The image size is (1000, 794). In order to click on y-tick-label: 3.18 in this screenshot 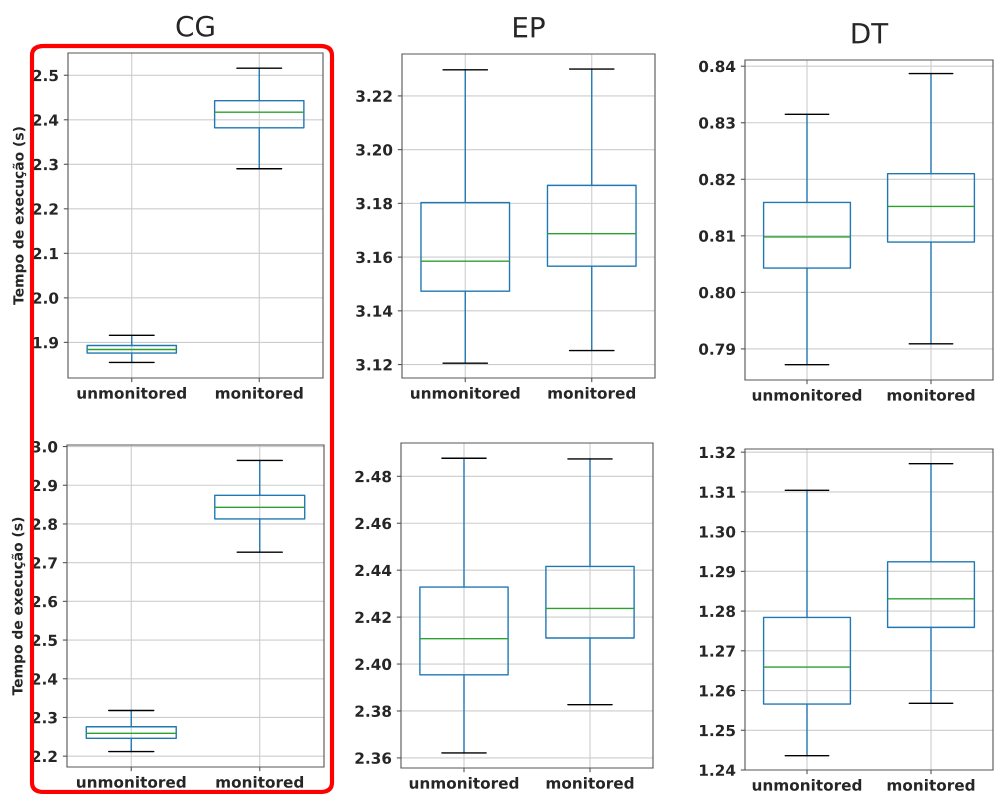, I will do `click(374, 204)`.